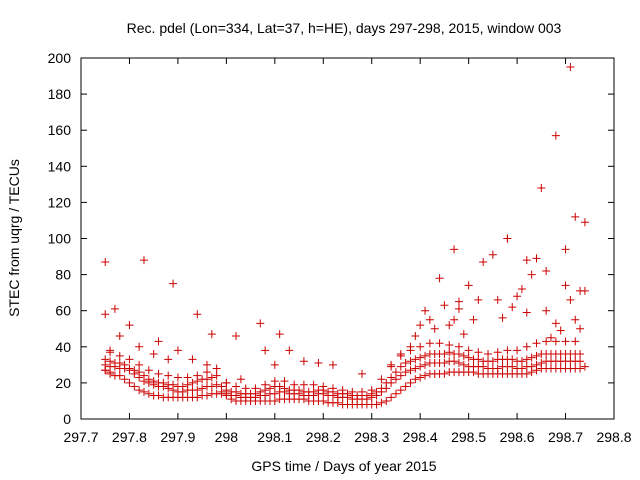 This screenshot has width=640, height=480. Describe the element at coordinates (63, 347) in the screenshot. I see `y-tick-label: 40` at that location.